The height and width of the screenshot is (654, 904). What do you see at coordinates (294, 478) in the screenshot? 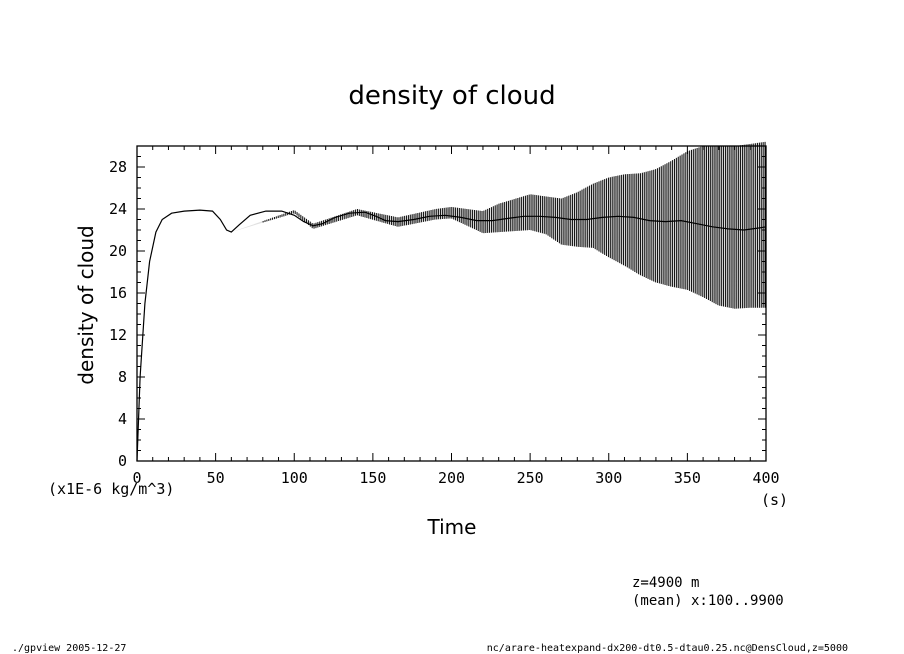
I see `x-tick-label: 100` at bounding box center [294, 478].